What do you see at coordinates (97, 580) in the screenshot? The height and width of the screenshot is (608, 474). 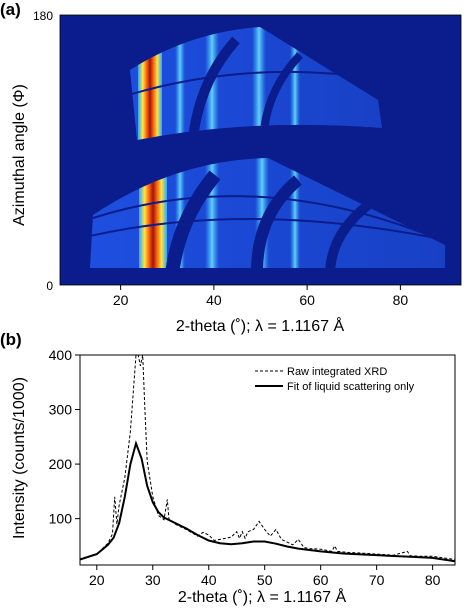 I see `panel-b-x-tick-label: 20` at bounding box center [97, 580].